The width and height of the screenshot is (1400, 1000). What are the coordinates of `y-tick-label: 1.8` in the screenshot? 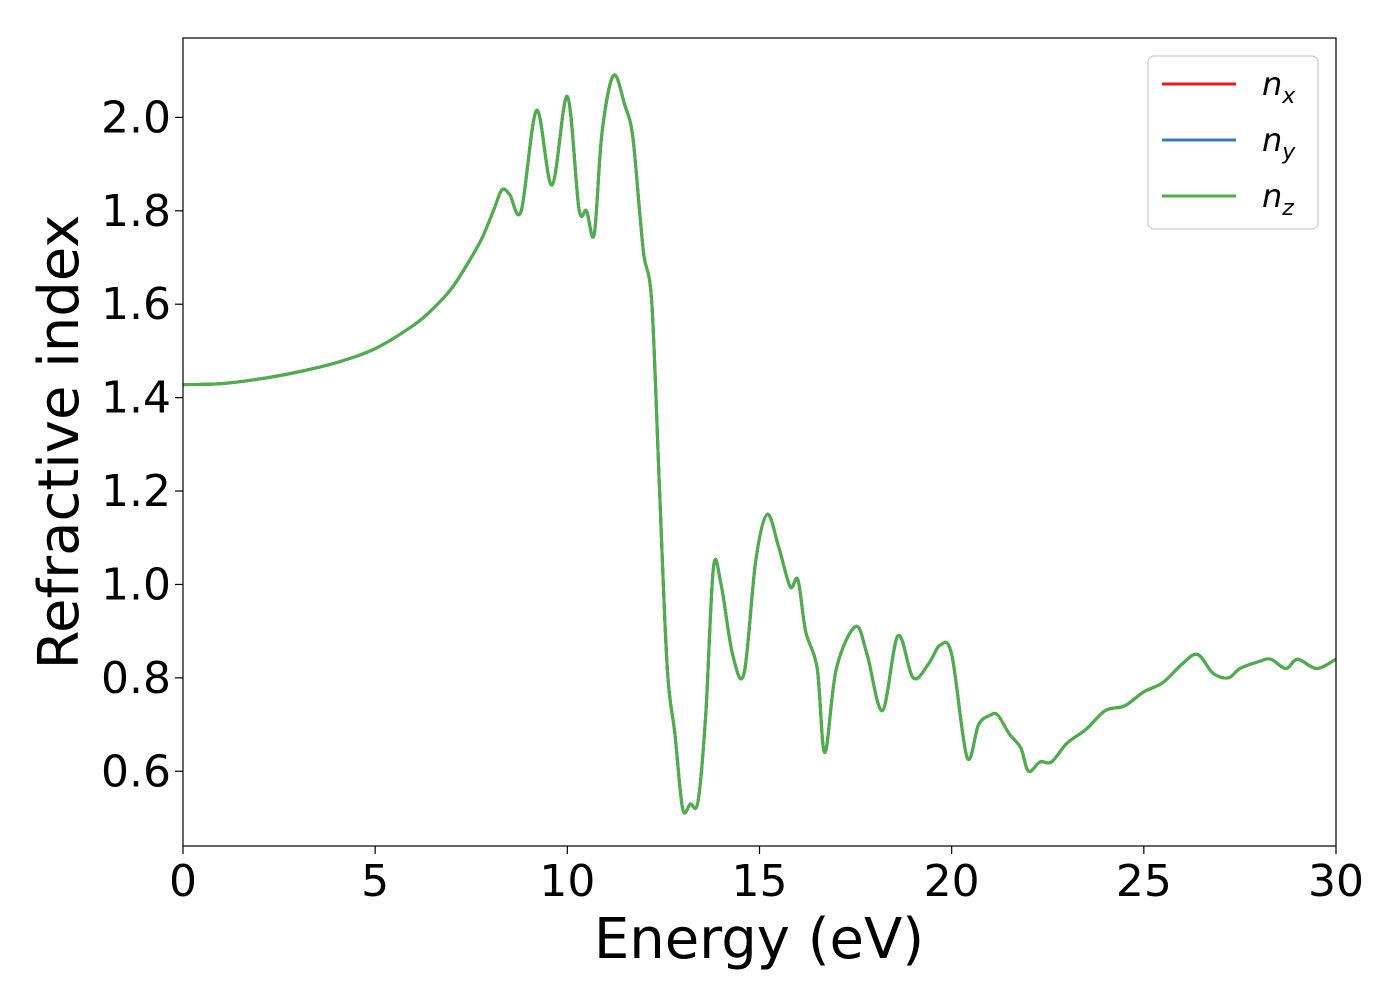 It's located at (136, 211).